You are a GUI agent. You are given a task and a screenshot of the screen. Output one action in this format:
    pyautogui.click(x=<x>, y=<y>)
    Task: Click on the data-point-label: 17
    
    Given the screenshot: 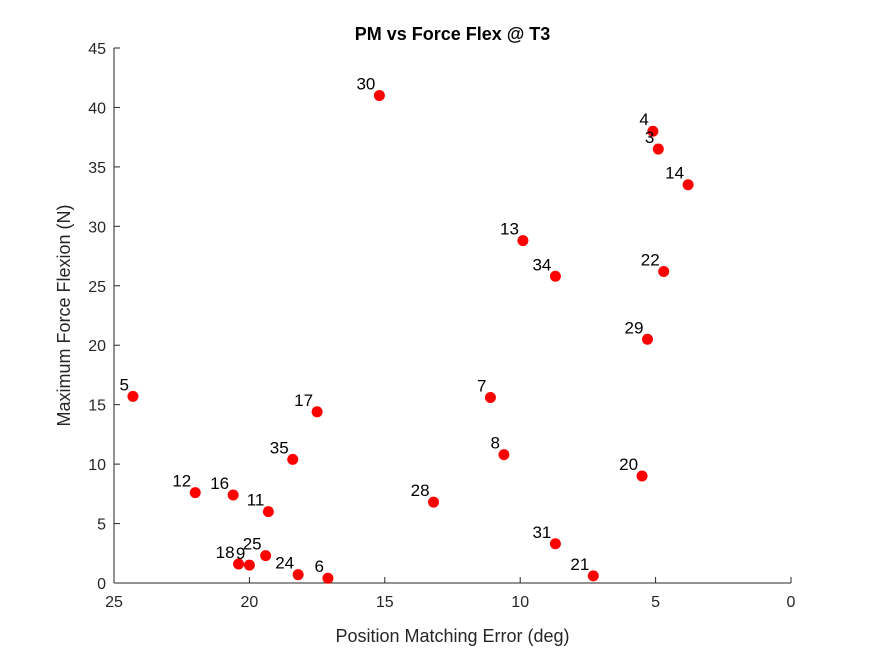 What is the action you would take?
    pyautogui.click(x=303, y=400)
    